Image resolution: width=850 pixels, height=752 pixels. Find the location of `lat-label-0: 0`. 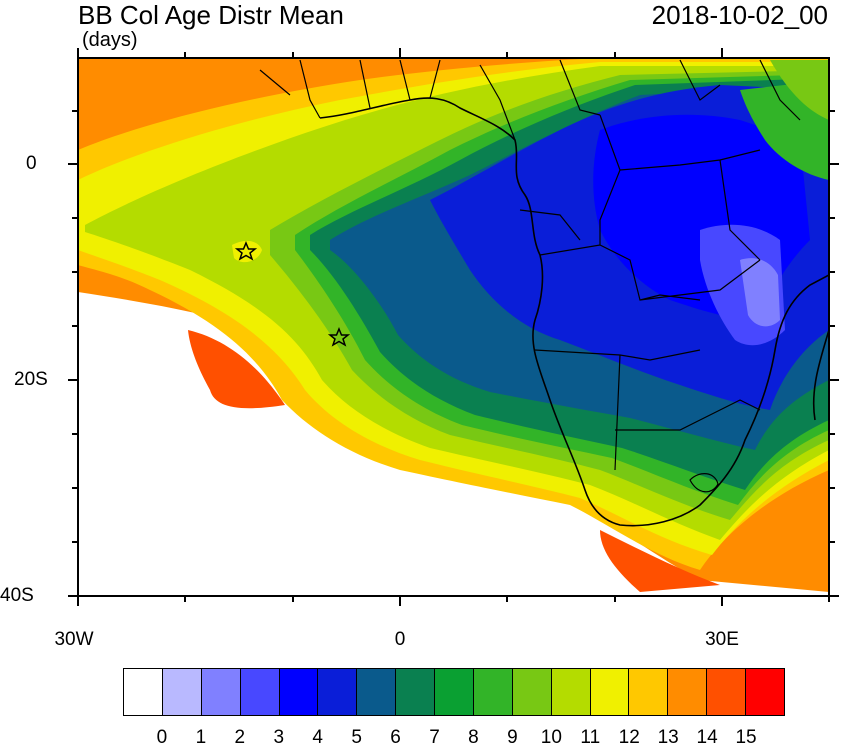

lat-label-0: 0 is located at coordinates (31, 163).